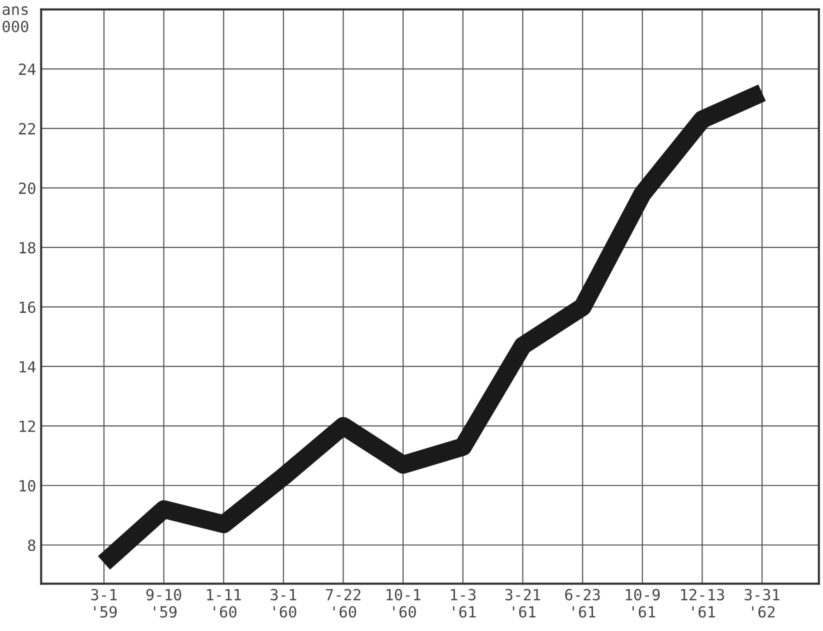 This screenshot has width=823, height=631. What do you see at coordinates (27, 426) in the screenshot?
I see `y-tick-label: 12` at bounding box center [27, 426].